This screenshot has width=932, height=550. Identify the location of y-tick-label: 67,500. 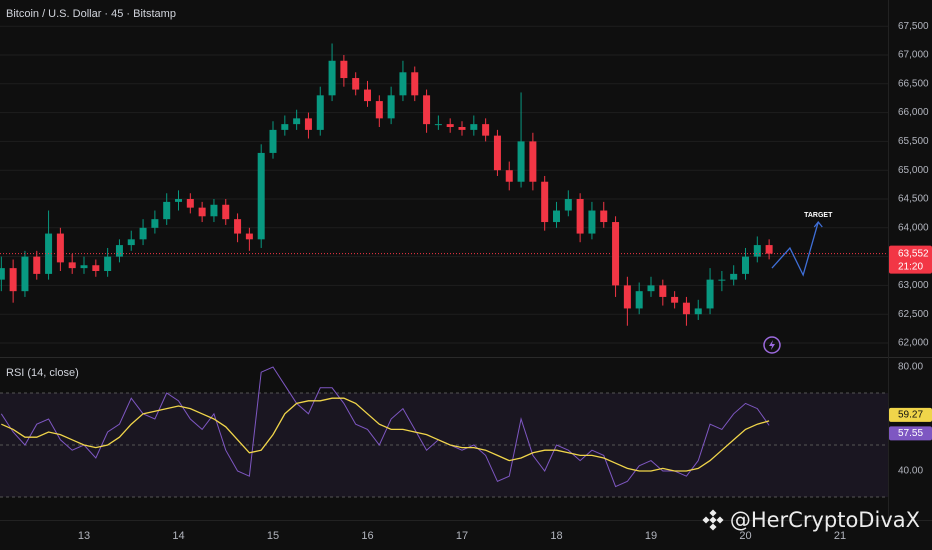
(913, 26).